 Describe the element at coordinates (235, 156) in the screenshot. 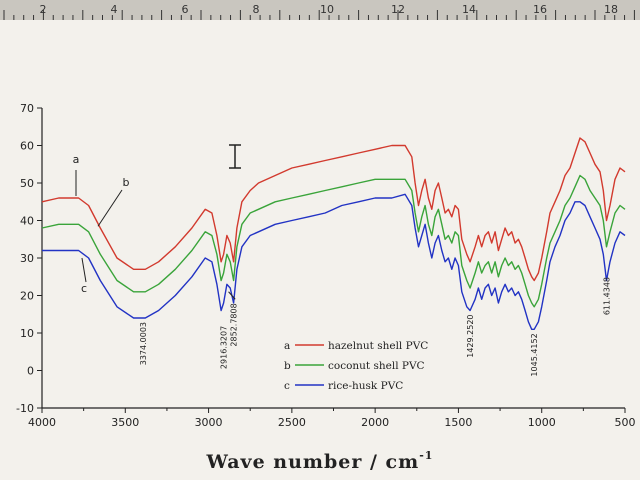

I see `text-cursor-icon` at that location.